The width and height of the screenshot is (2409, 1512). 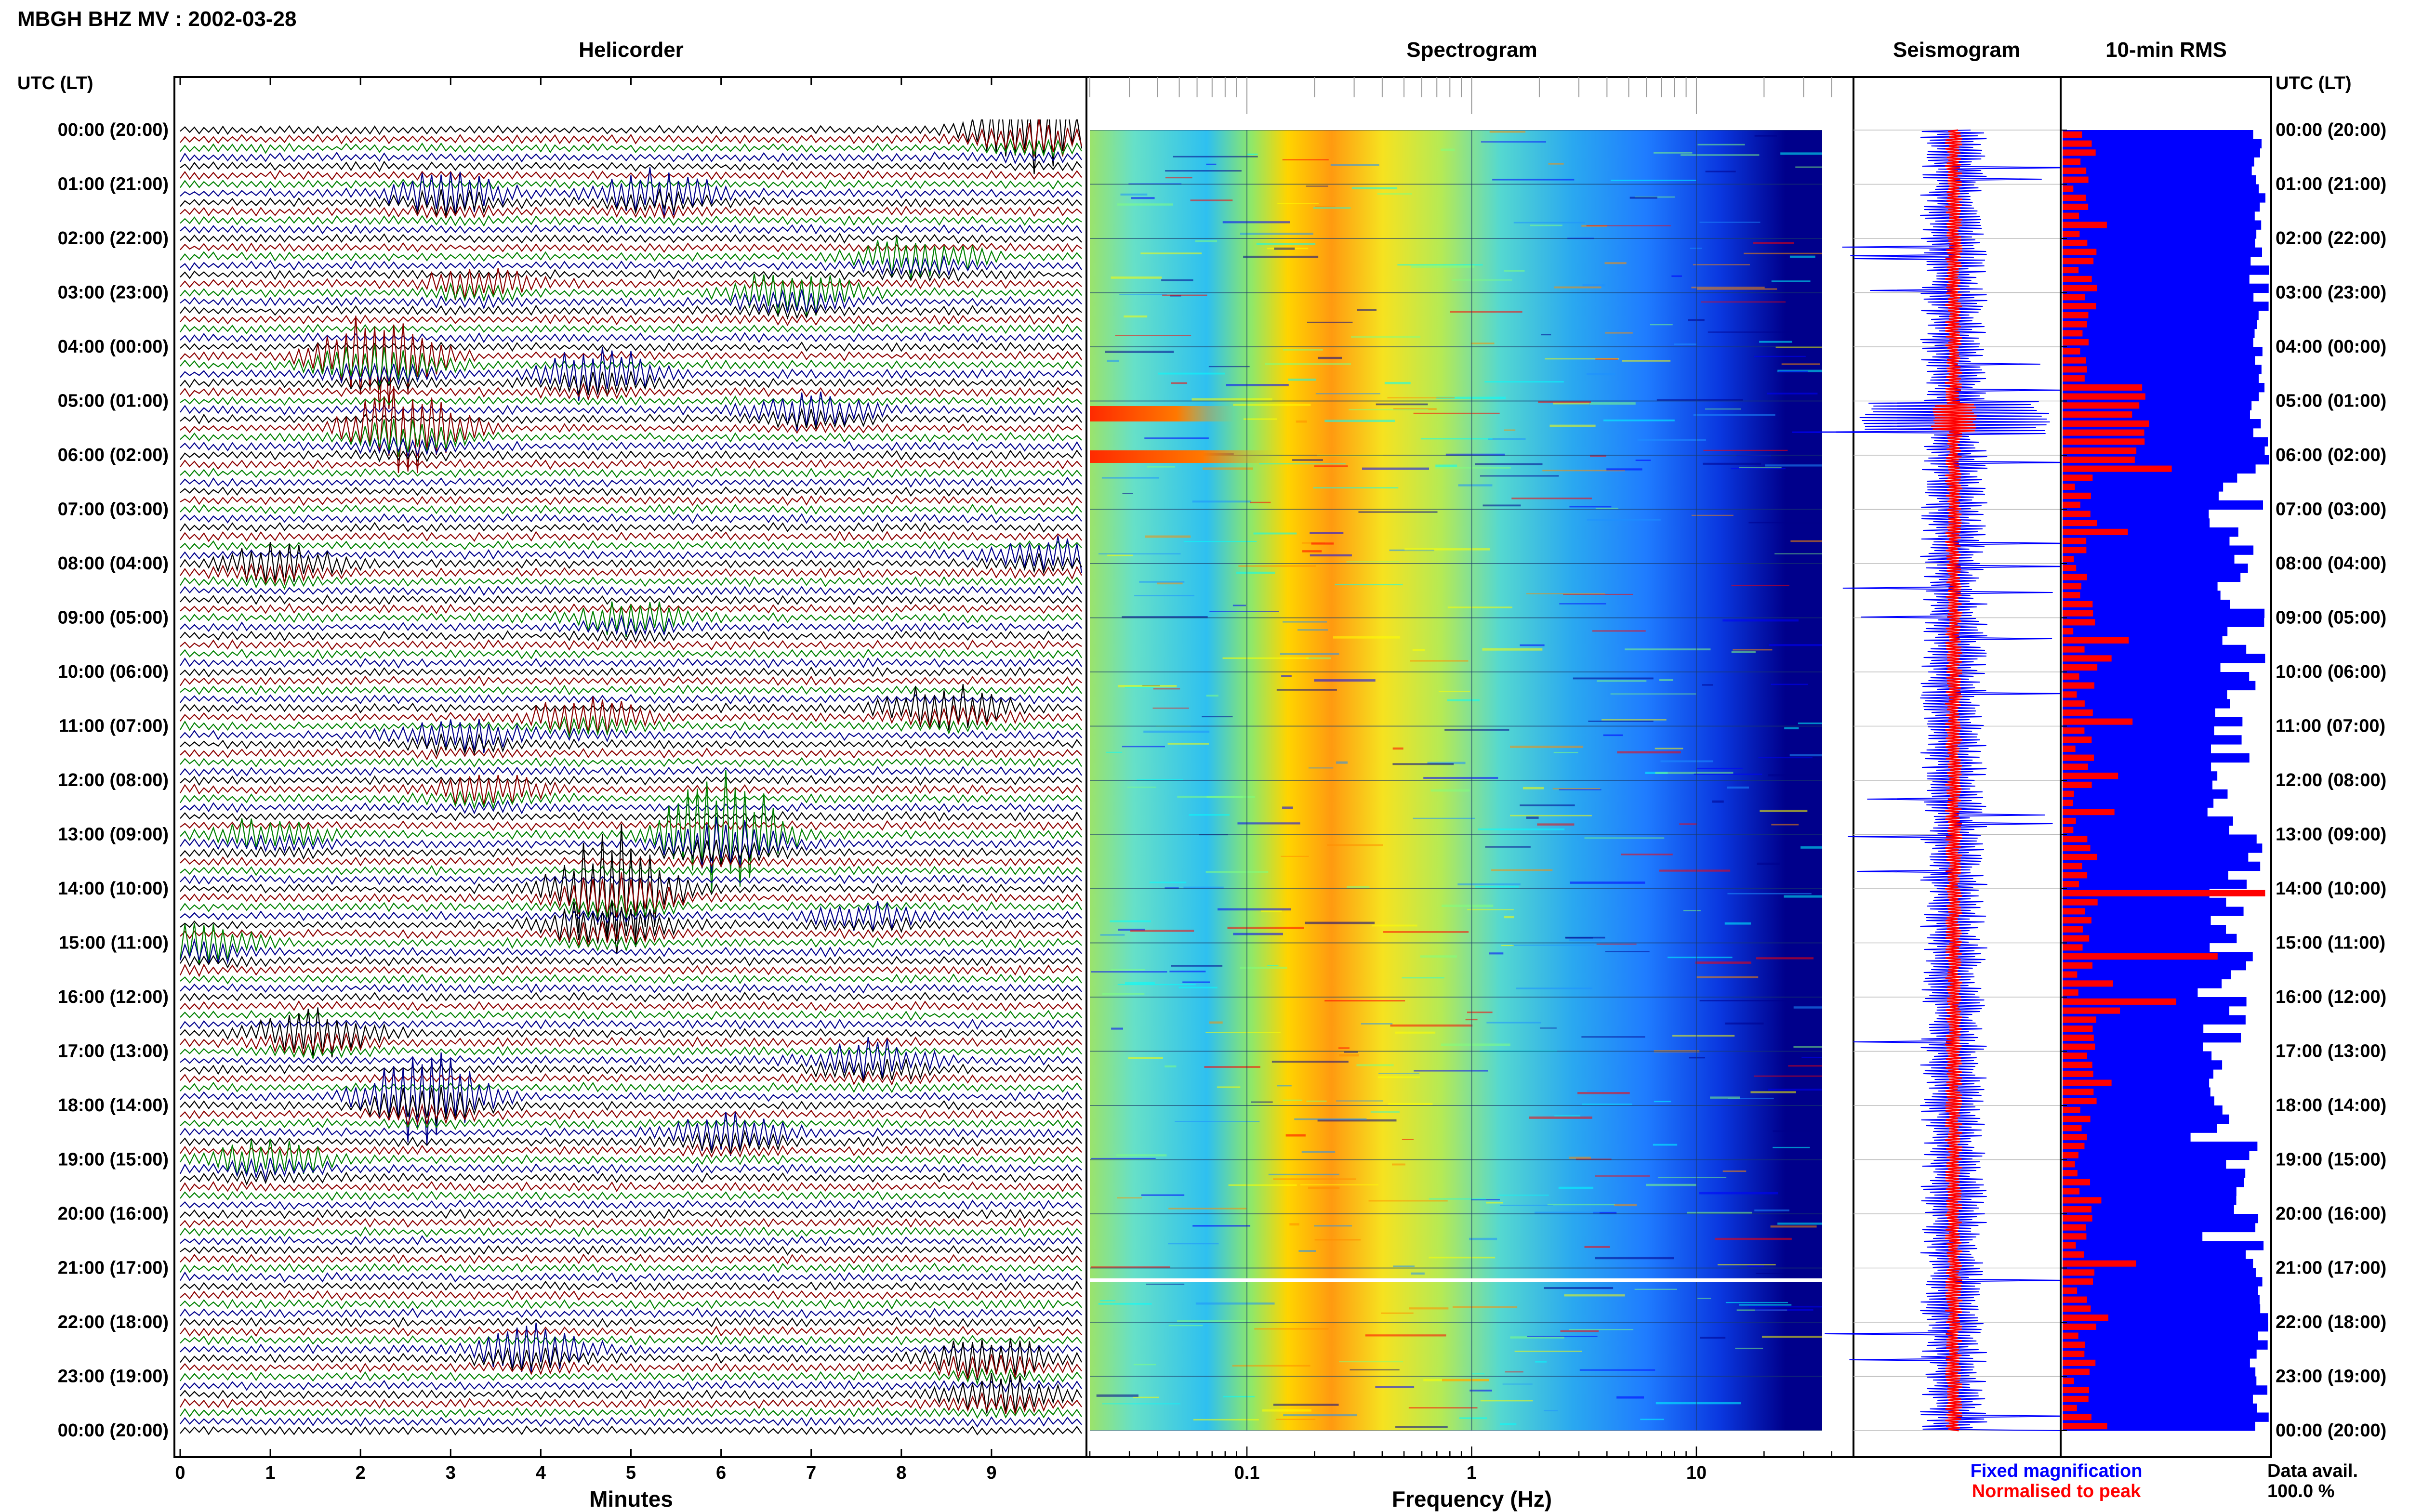 What do you see at coordinates (113, 1430) in the screenshot?
I see `time-label-left: 00:00 (20:00)` at bounding box center [113, 1430].